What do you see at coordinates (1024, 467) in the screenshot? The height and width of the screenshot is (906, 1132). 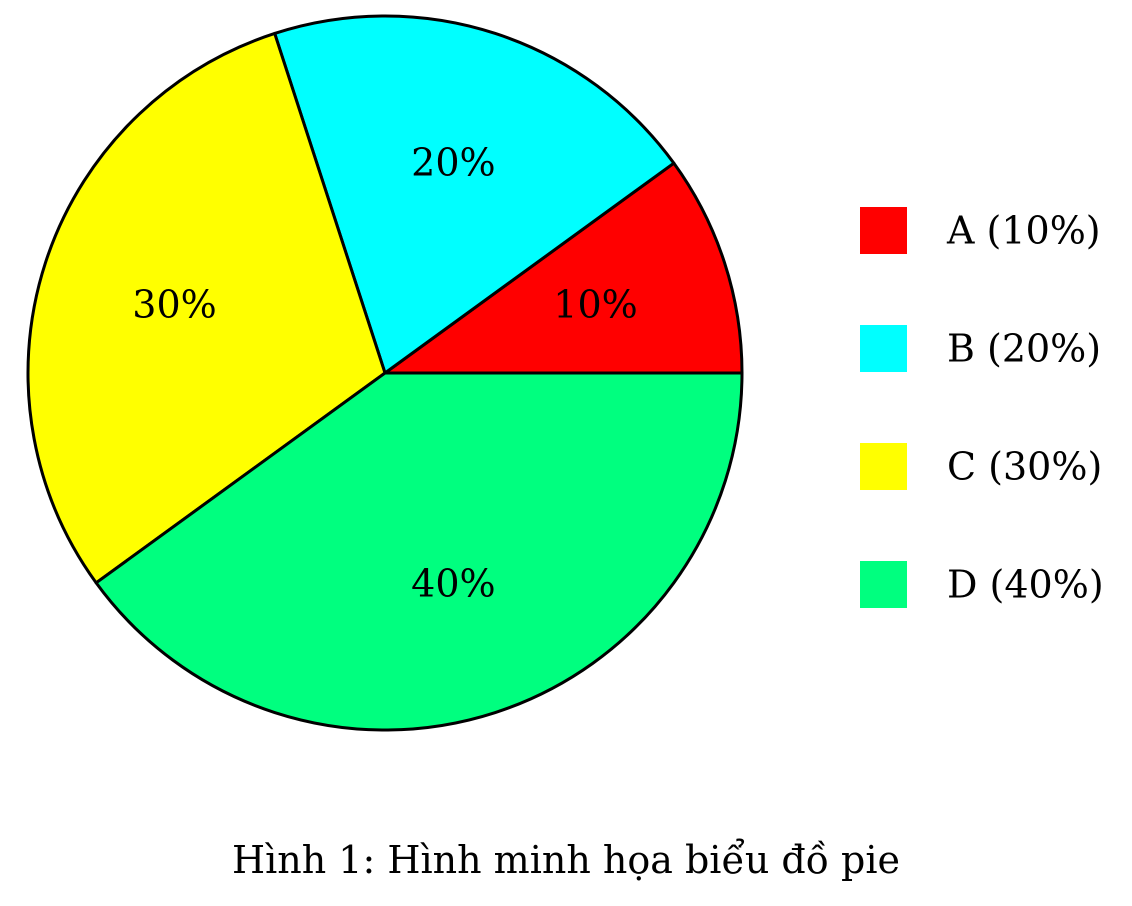 I see `legend-label-c: C (30%)` at bounding box center [1024, 467].